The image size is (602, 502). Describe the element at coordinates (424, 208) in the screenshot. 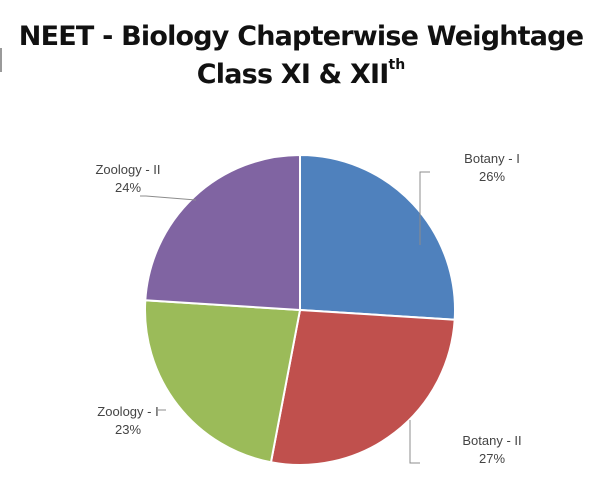

I see `leader-line-botany-i` at that location.